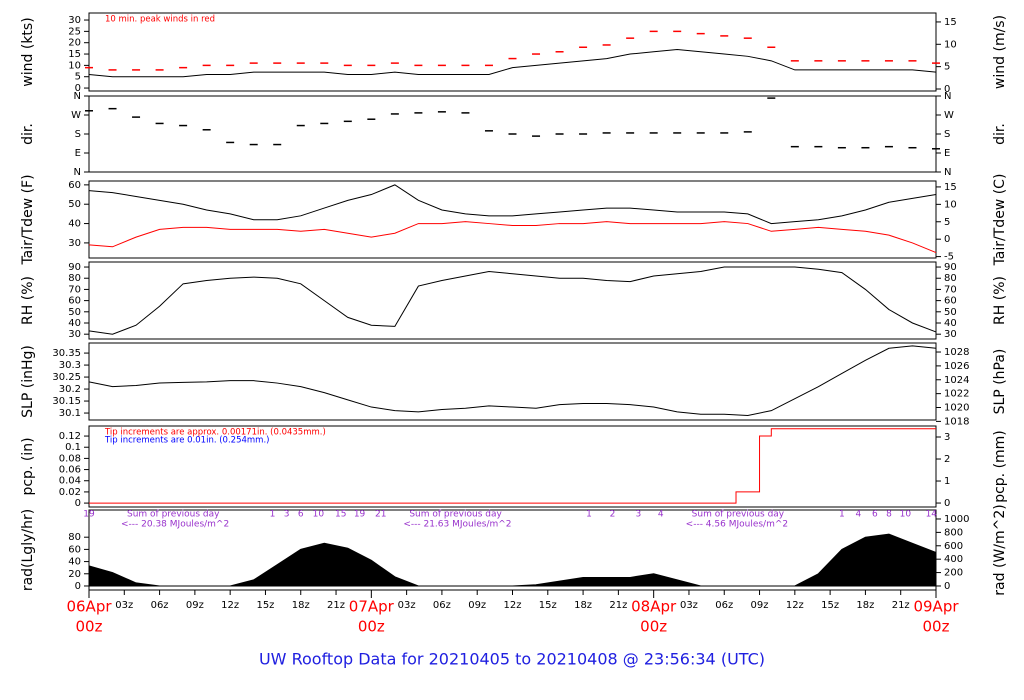 The height and width of the screenshot is (700, 1024). What do you see at coordinates (336, 605) in the screenshot?
I see `x-tick-label: 21z` at bounding box center [336, 605].